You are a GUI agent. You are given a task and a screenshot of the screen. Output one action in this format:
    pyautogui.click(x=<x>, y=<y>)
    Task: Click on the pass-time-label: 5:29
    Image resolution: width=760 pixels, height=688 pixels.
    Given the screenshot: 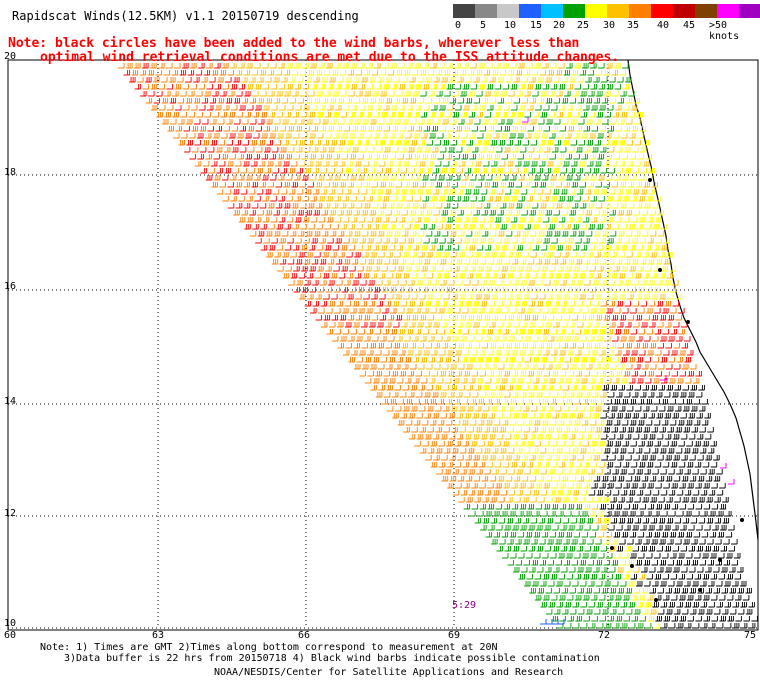 What is the action you would take?
    pyautogui.click(x=464, y=605)
    